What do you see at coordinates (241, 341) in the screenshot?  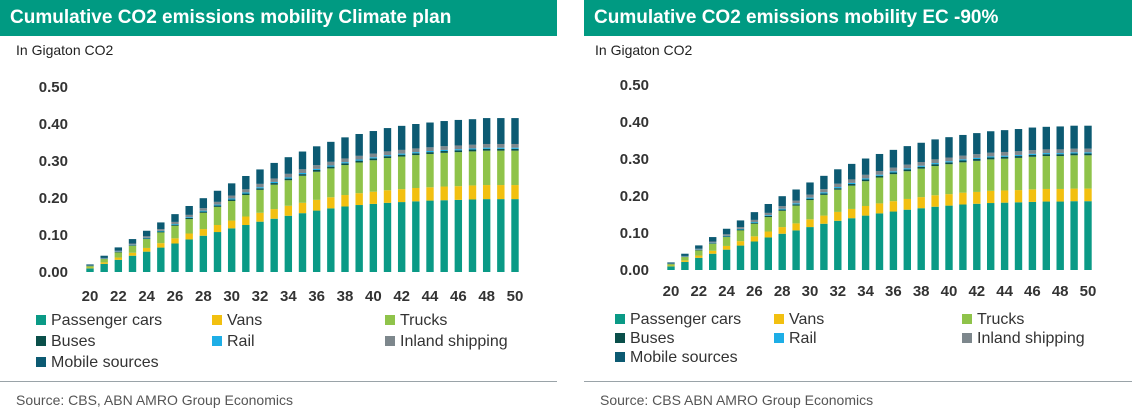 I see `legend-label-rail: Rail` at bounding box center [241, 341].